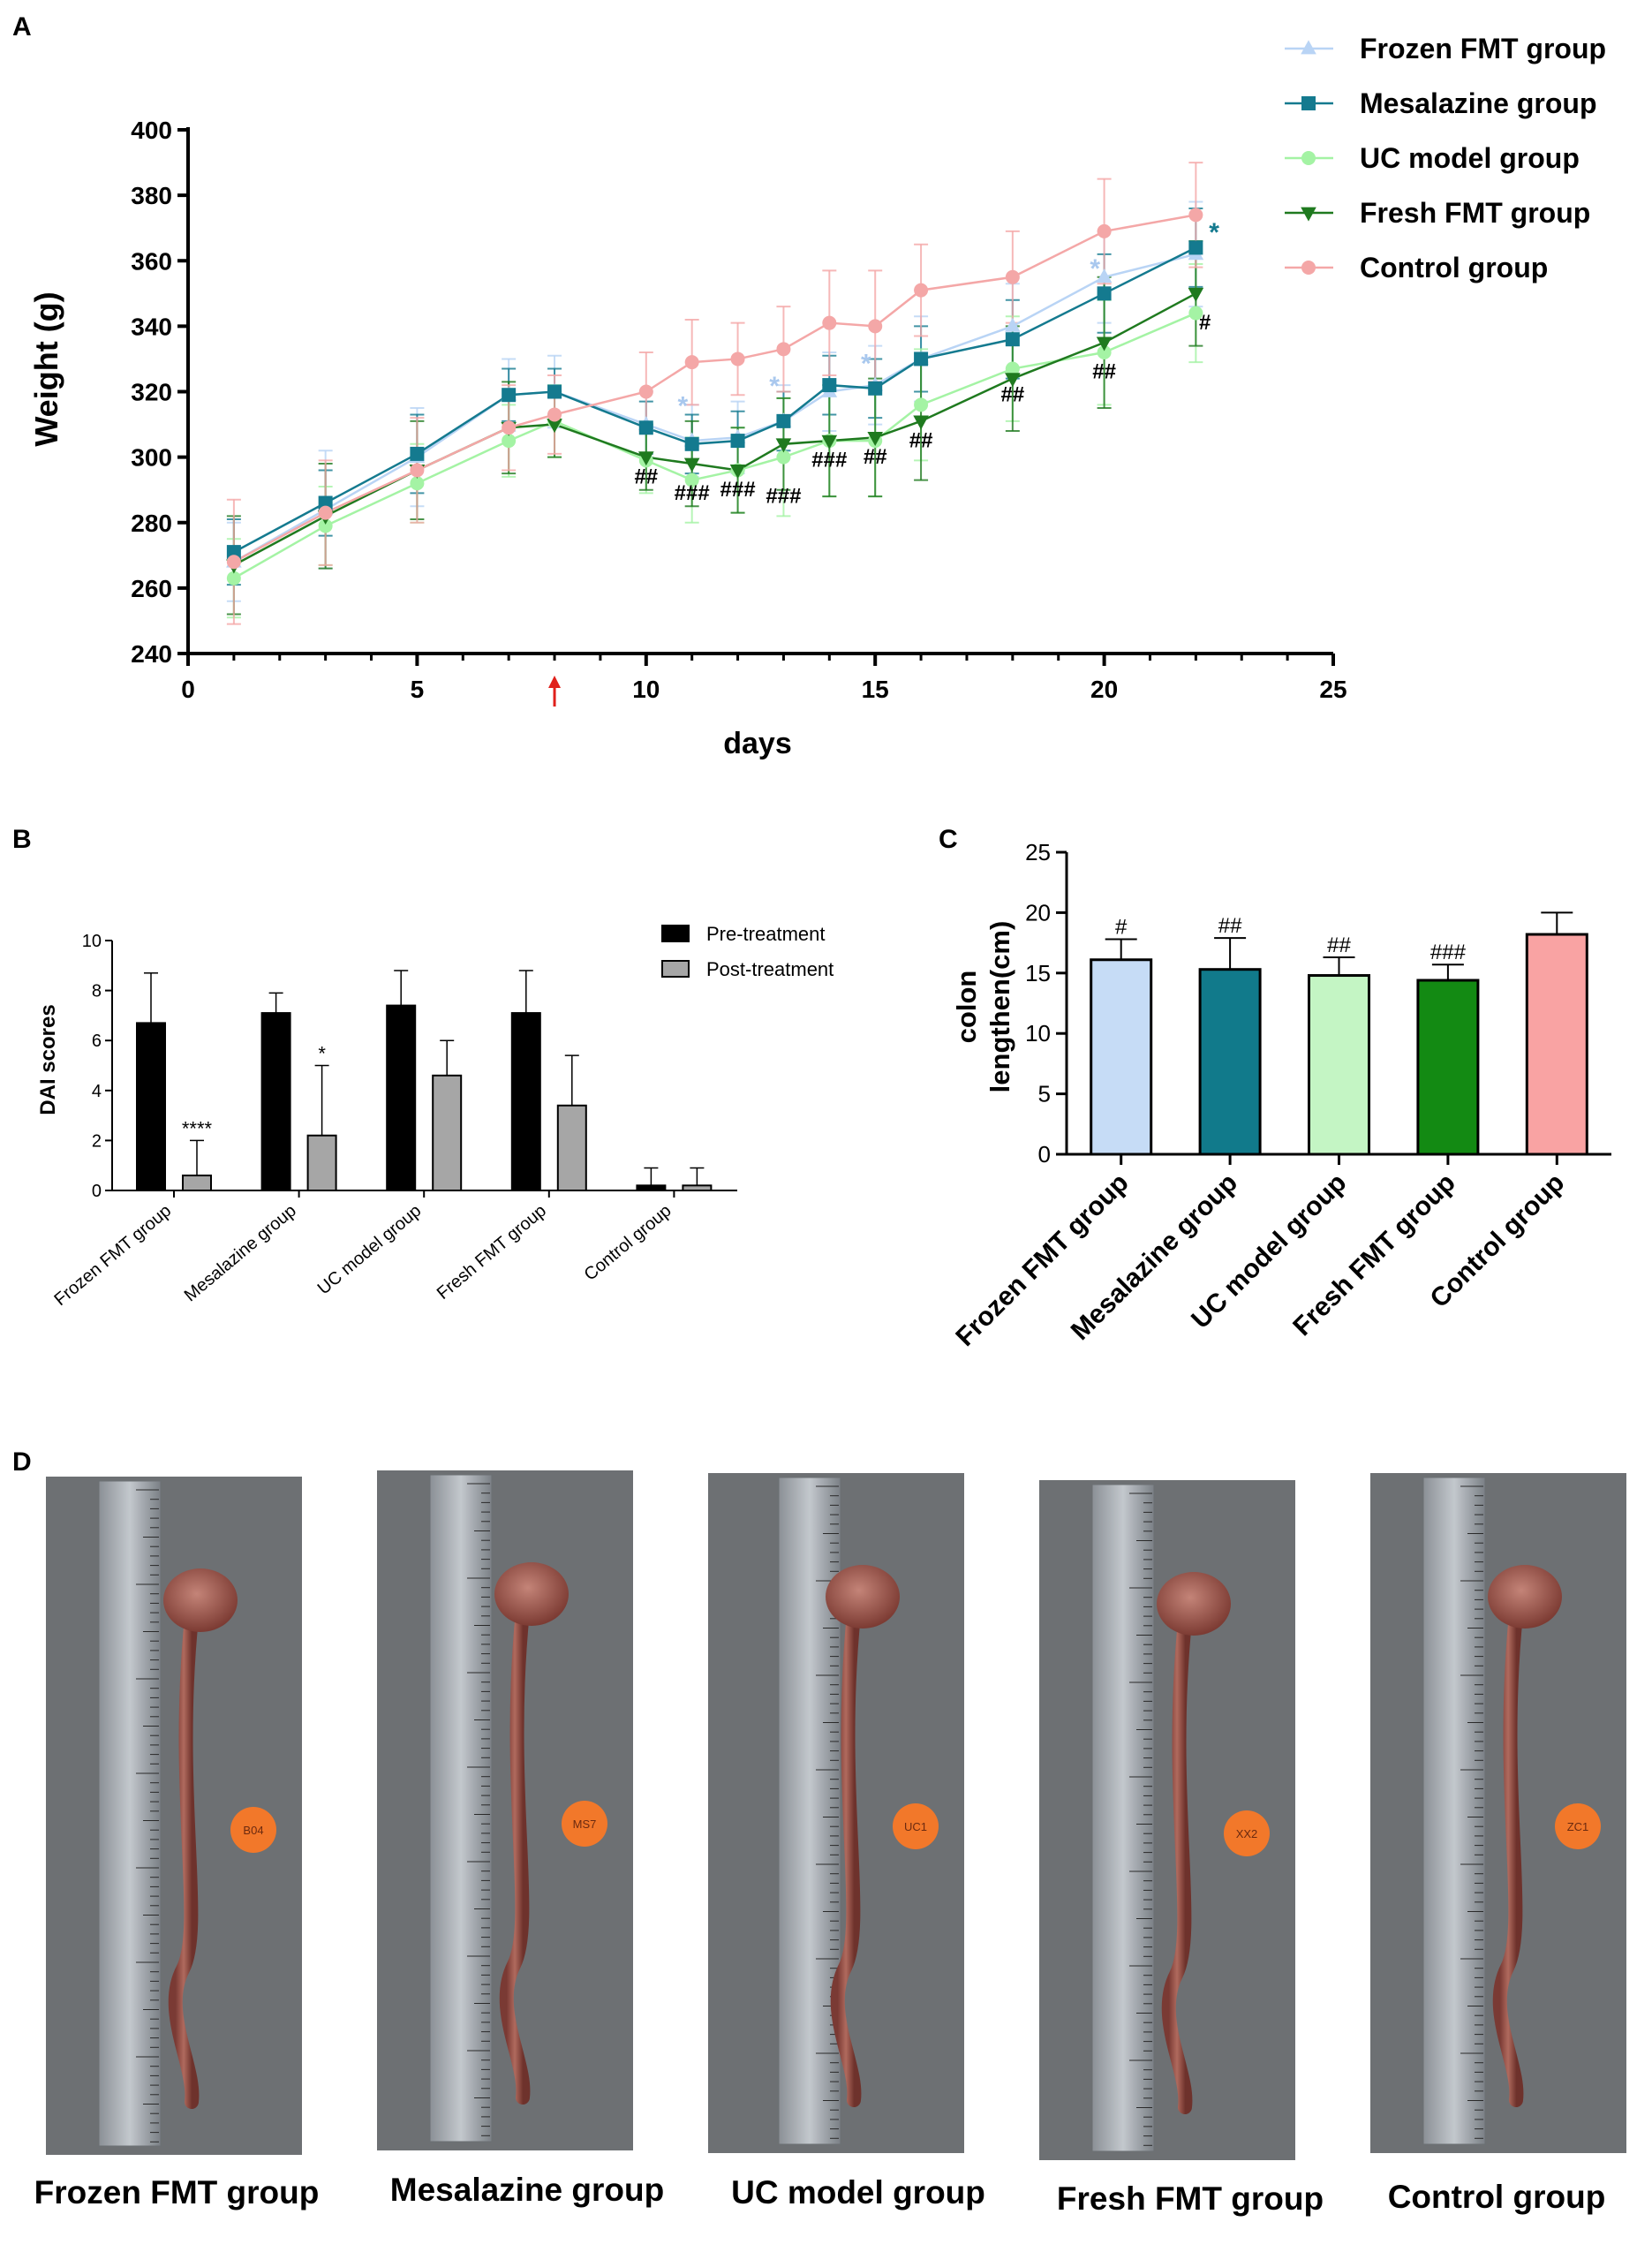 The height and width of the screenshot is (2252, 1652). Describe the element at coordinates (1332, 690) in the screenshot. I see `x-tick-label: 25` at that location.